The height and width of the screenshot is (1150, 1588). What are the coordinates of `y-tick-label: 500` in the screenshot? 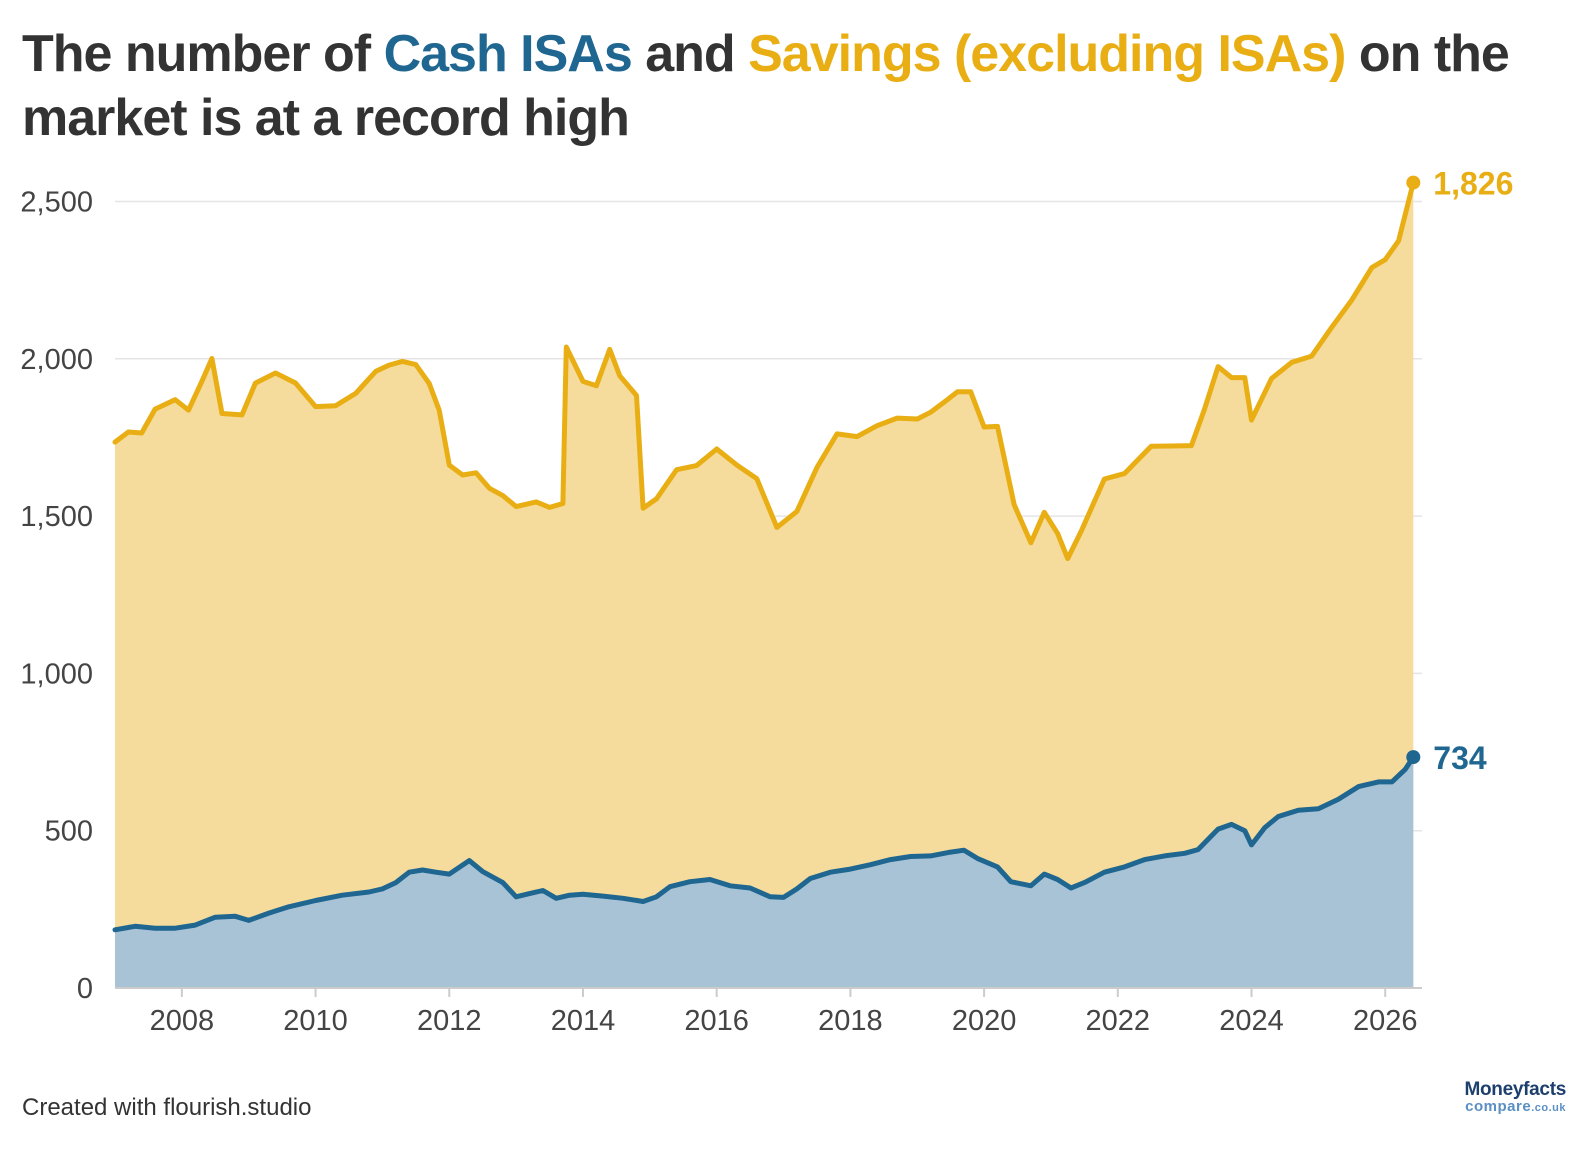 It's located at (69, 832).